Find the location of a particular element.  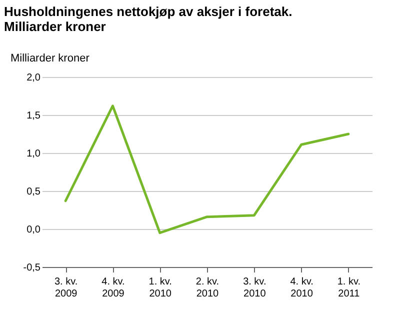

y-tick-label: 1,5 is located at coordinates (33, 116).